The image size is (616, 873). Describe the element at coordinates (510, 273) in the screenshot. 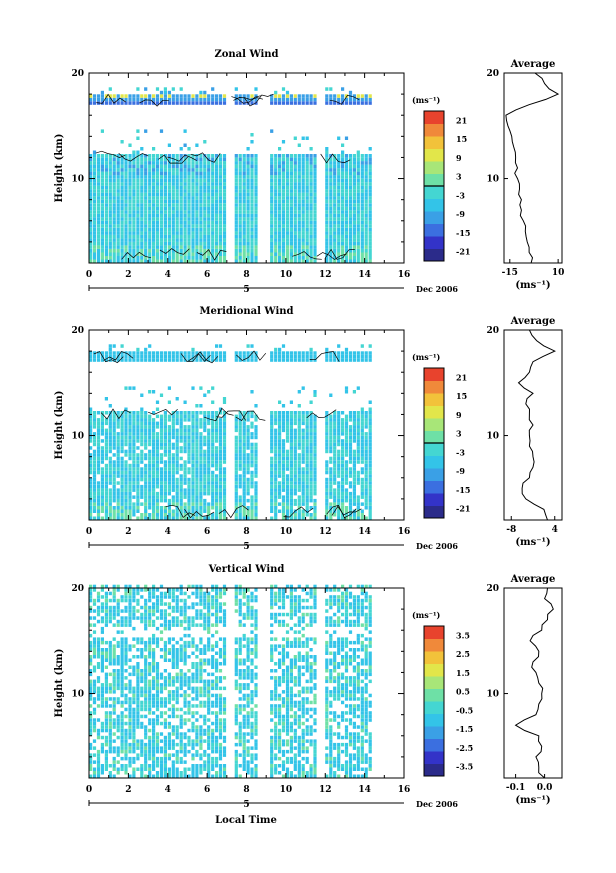

I see `profile-x-tick-label: -15` at that location.